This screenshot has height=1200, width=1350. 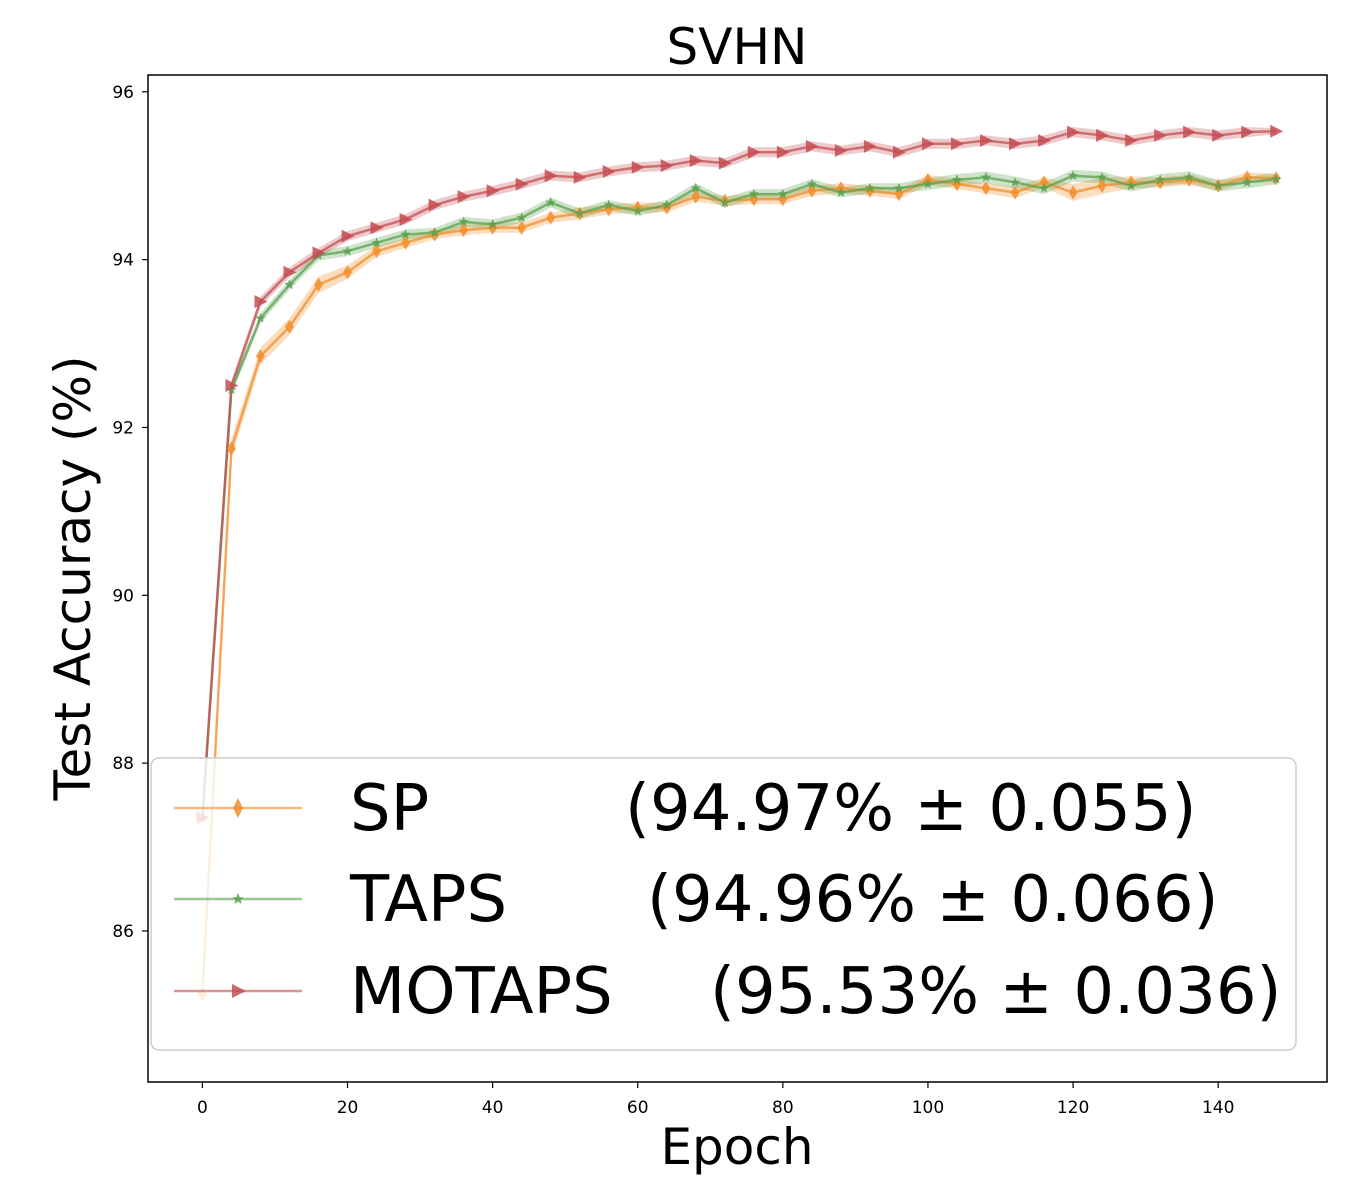 I want to click on x-tick-label: 60, so click(x=638, y=1108).